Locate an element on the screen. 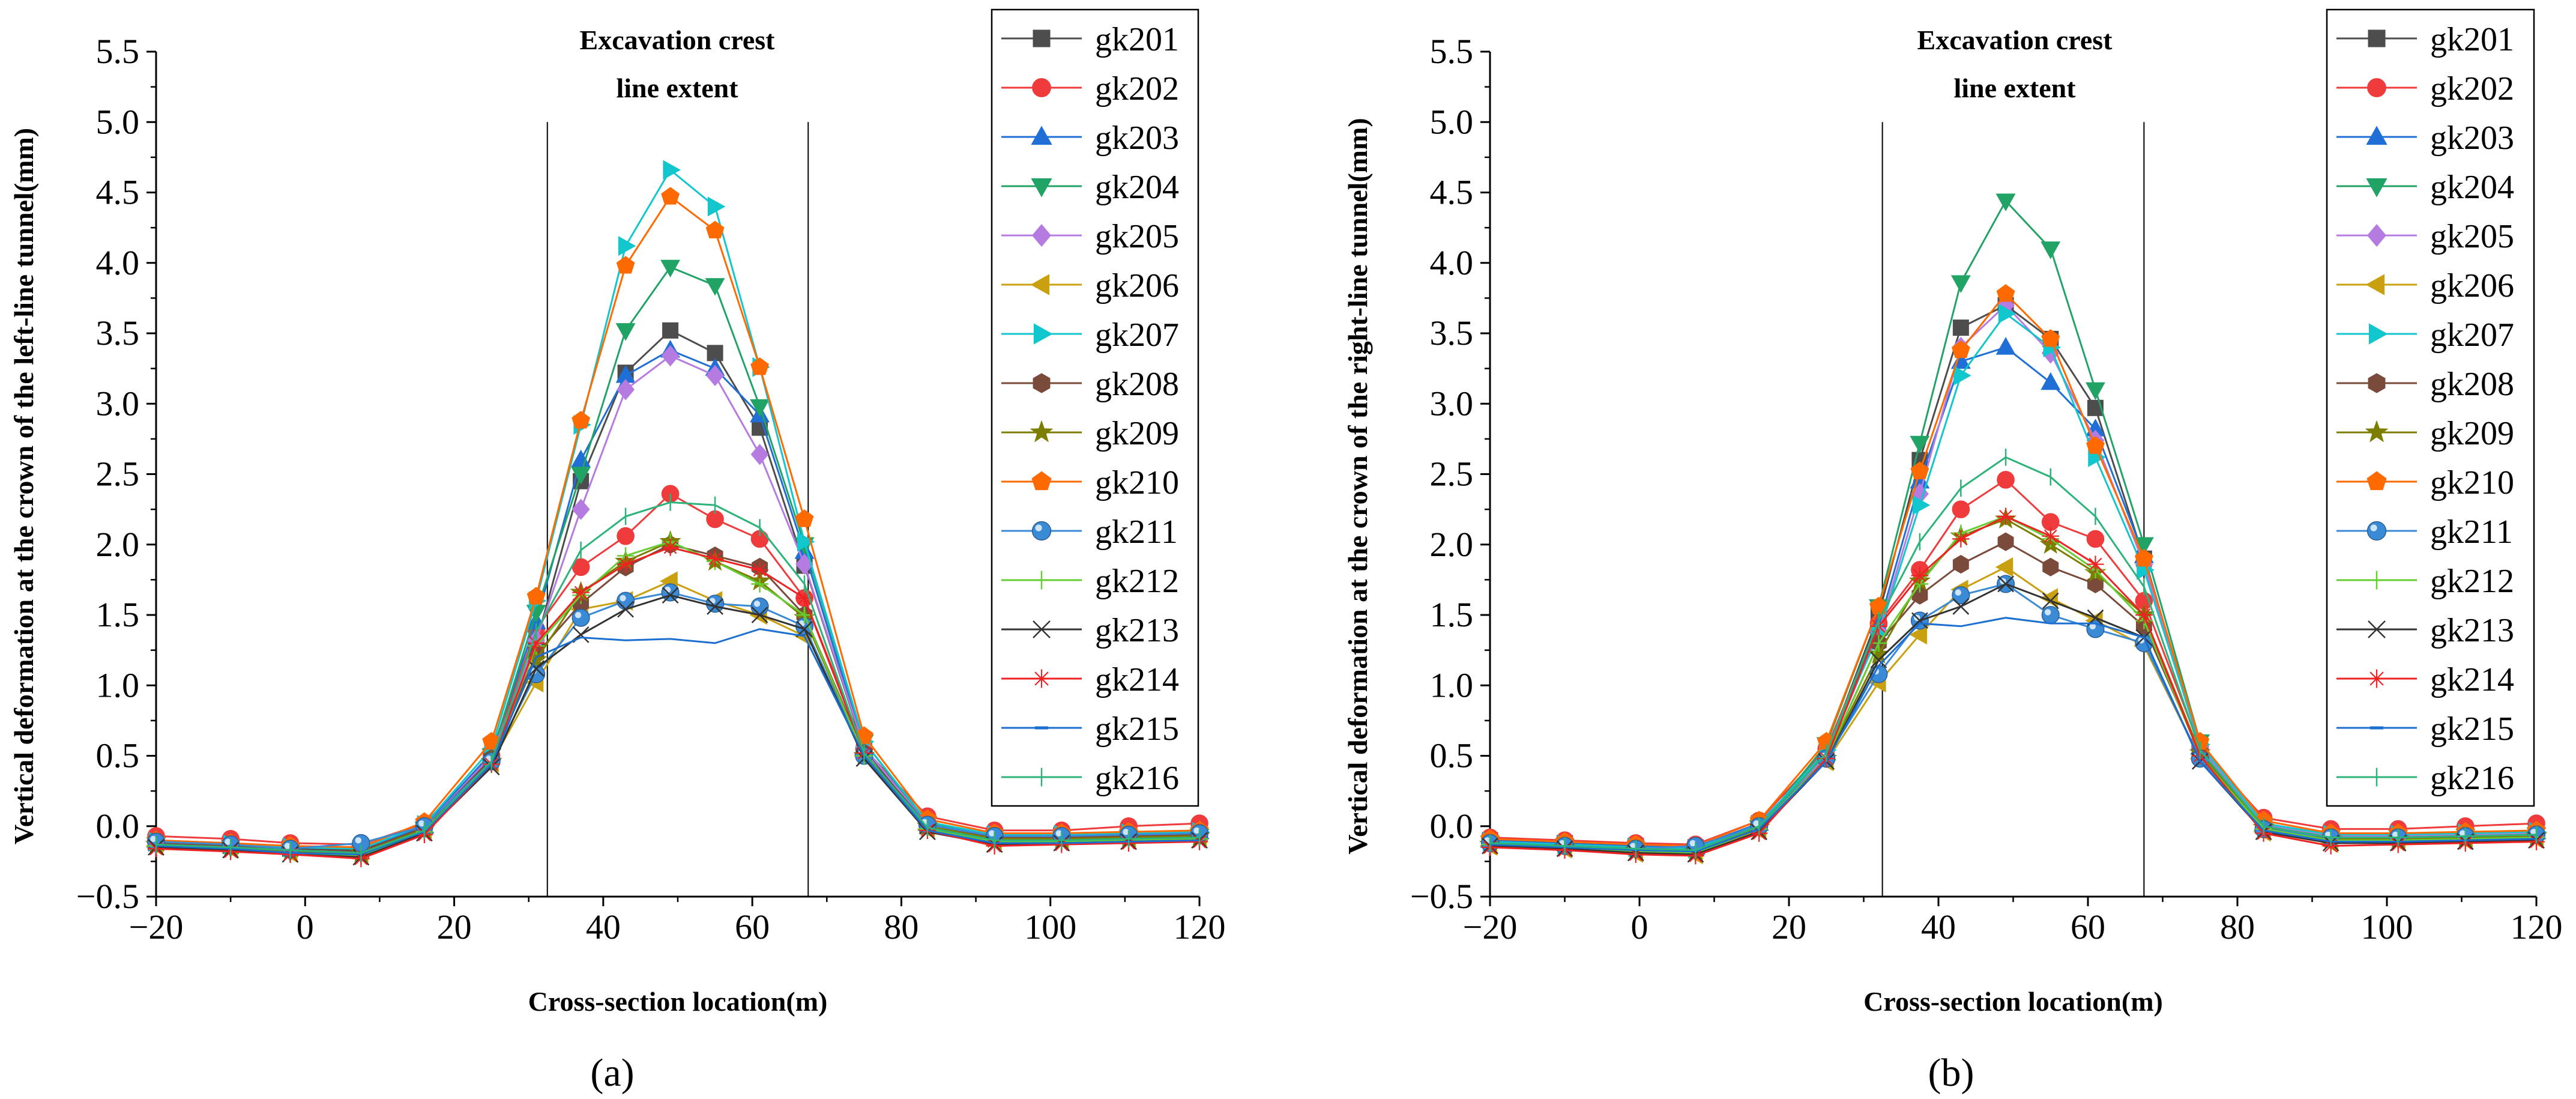  legend-label: gk206 is located at coordinates (1137, 286).